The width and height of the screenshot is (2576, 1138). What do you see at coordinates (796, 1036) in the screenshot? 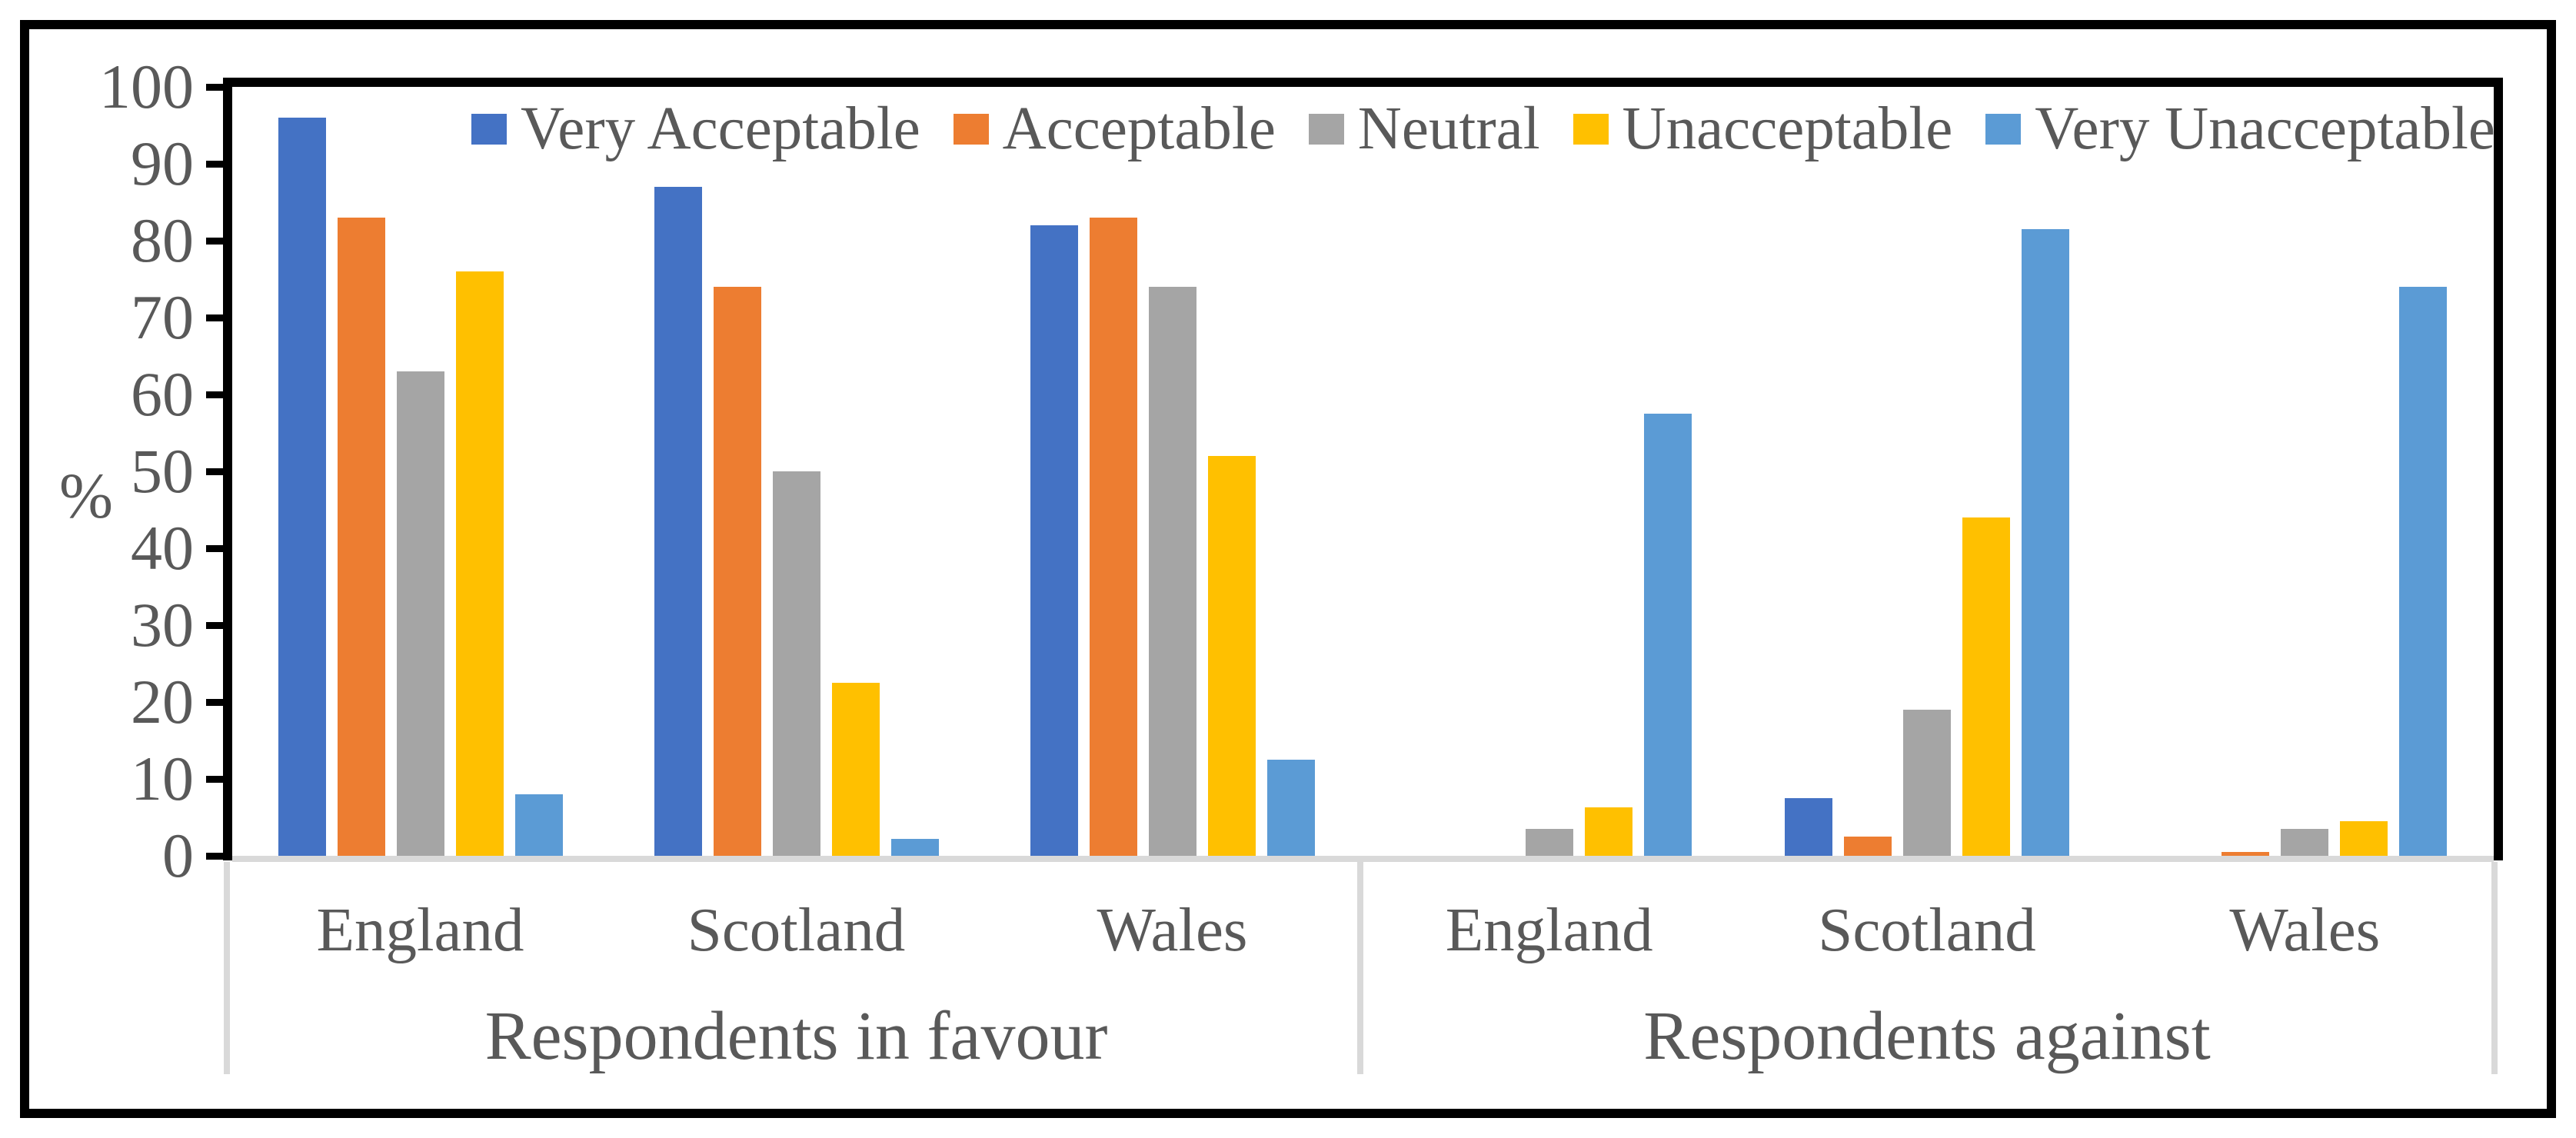
I see `group-label-respondents-in-favour: Respondents in favour` at bounding box center [796, 1036].